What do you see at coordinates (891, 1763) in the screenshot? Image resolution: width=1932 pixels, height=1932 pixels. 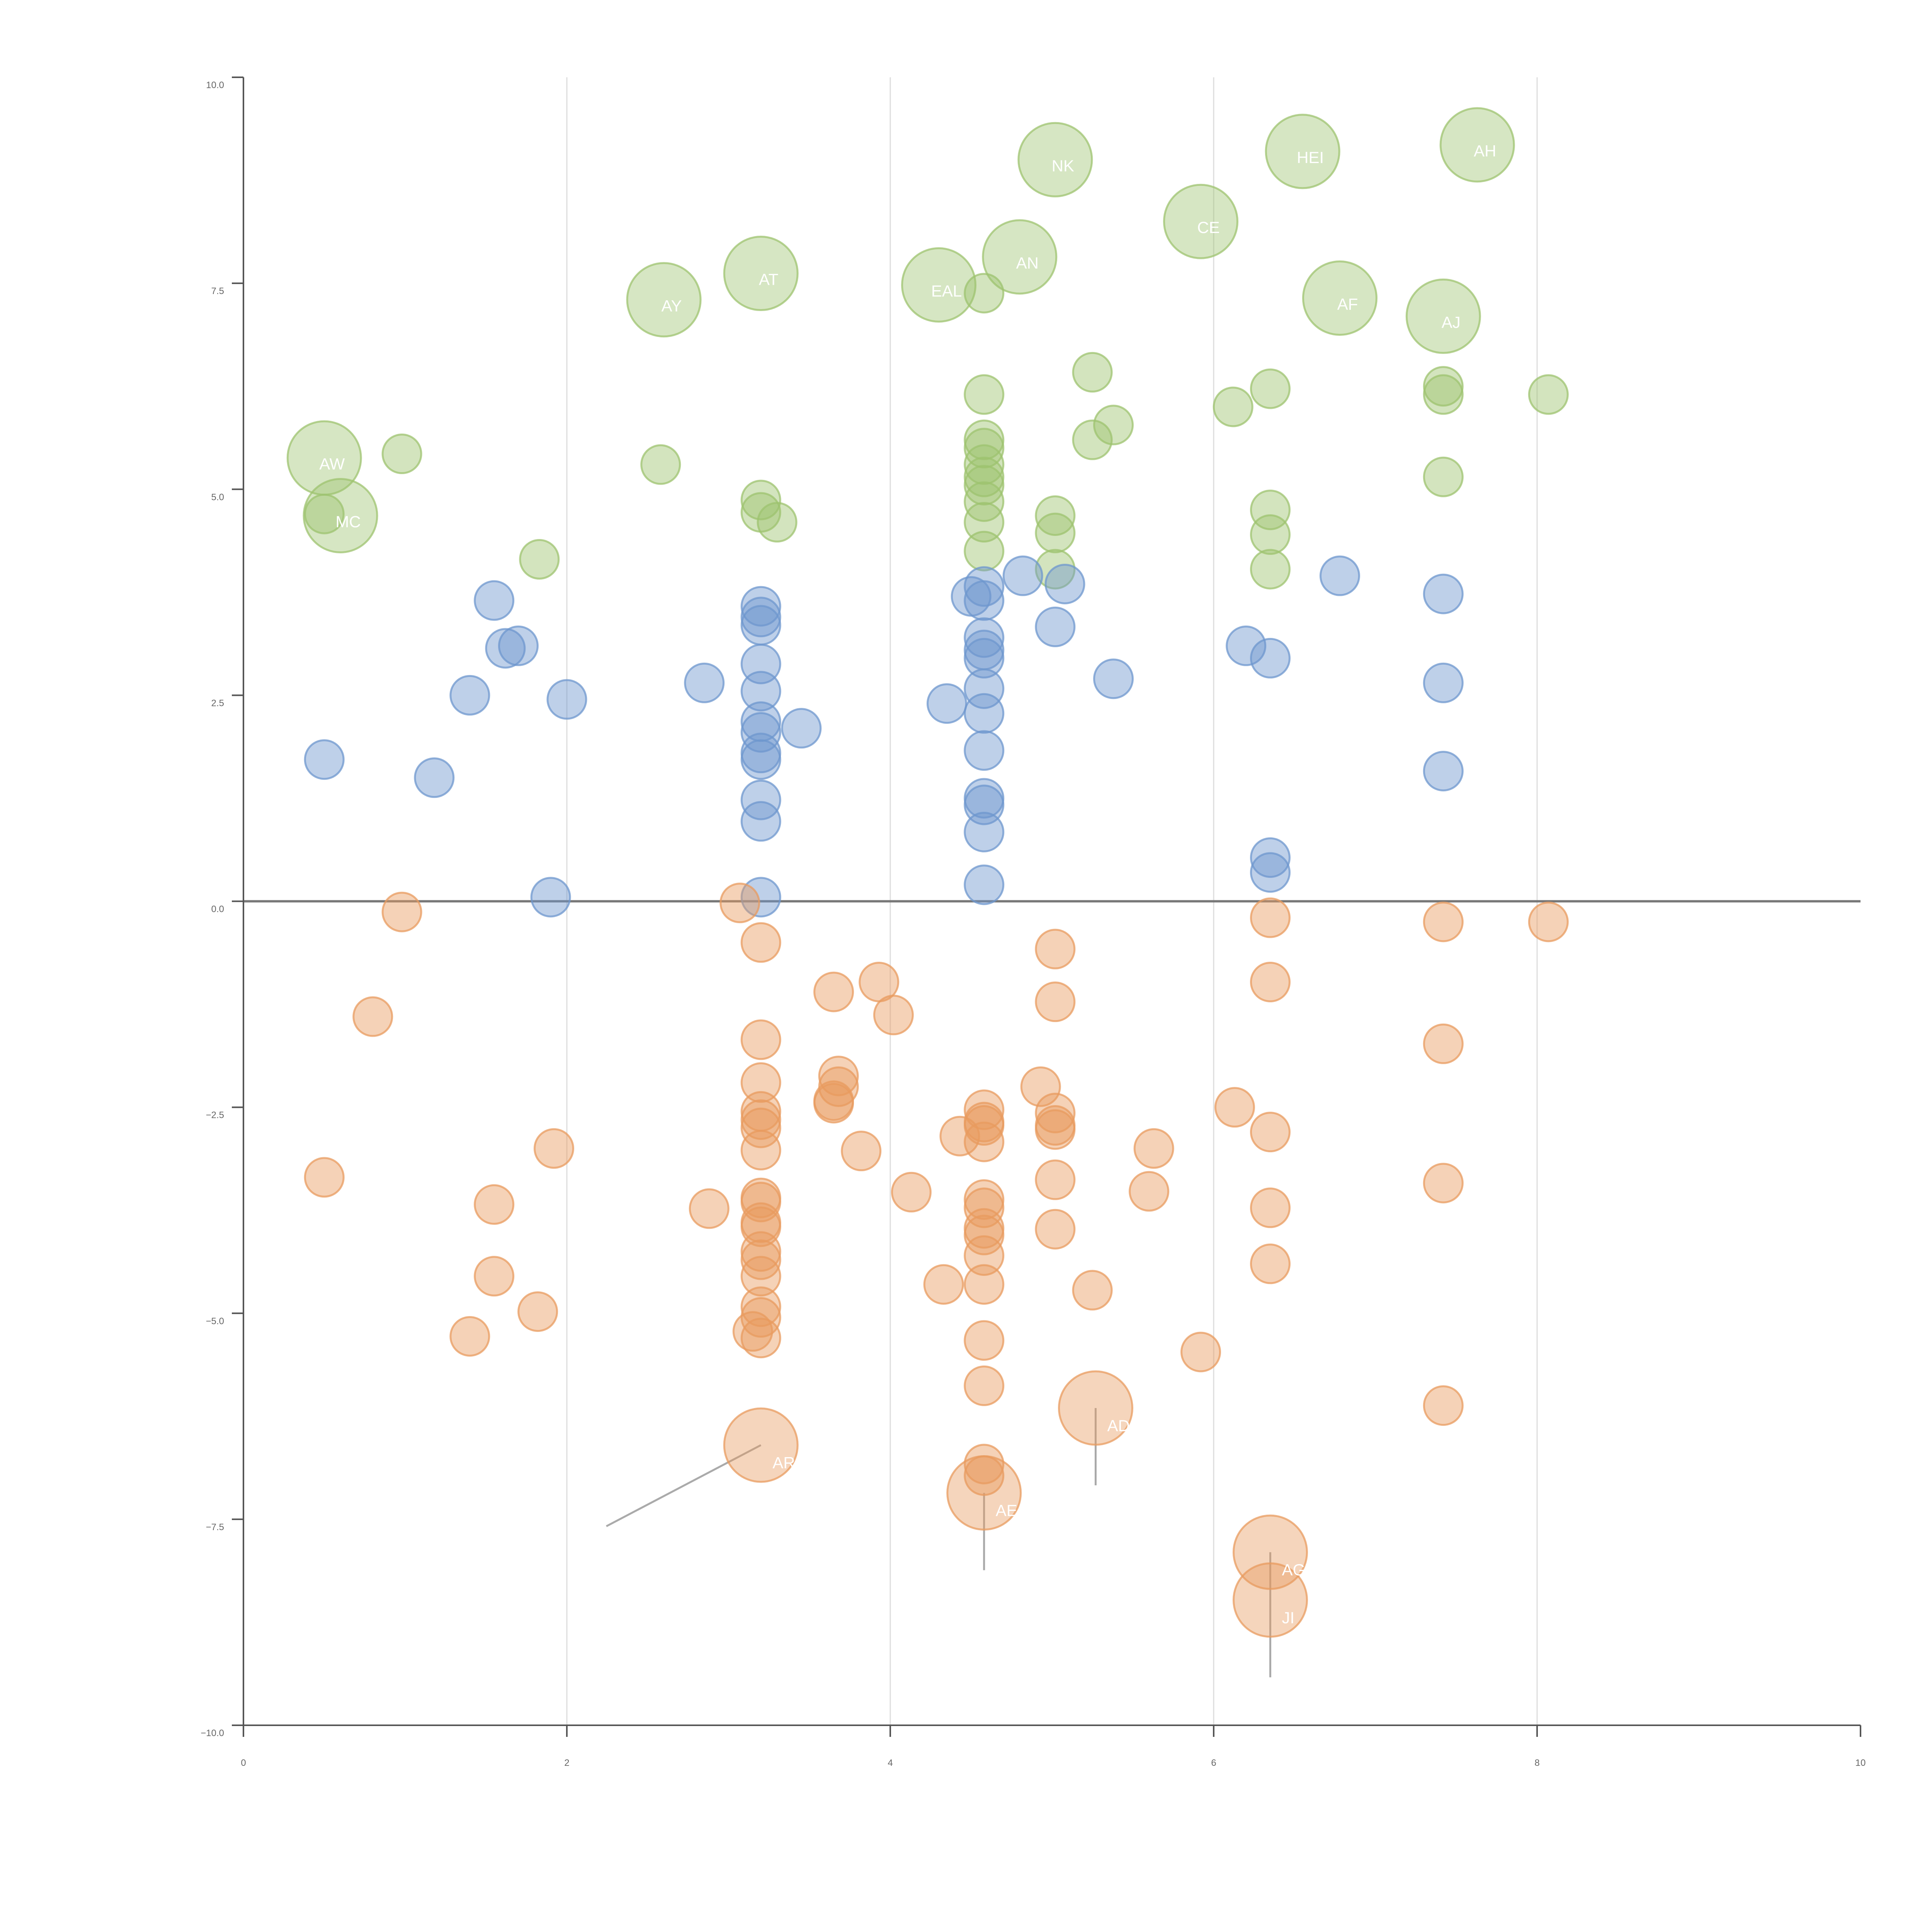 I see `x-tick-label: 4` at bounding box center [891, 1763].